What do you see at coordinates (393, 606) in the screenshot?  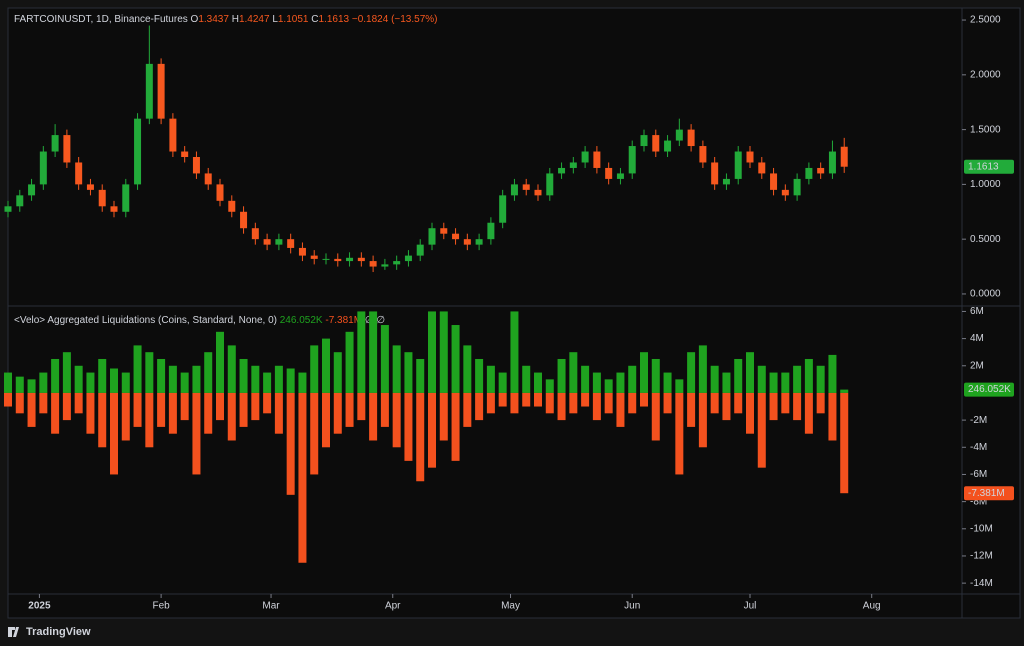 I see `x-tick-label: Apr` at bounding box center [393, 606].